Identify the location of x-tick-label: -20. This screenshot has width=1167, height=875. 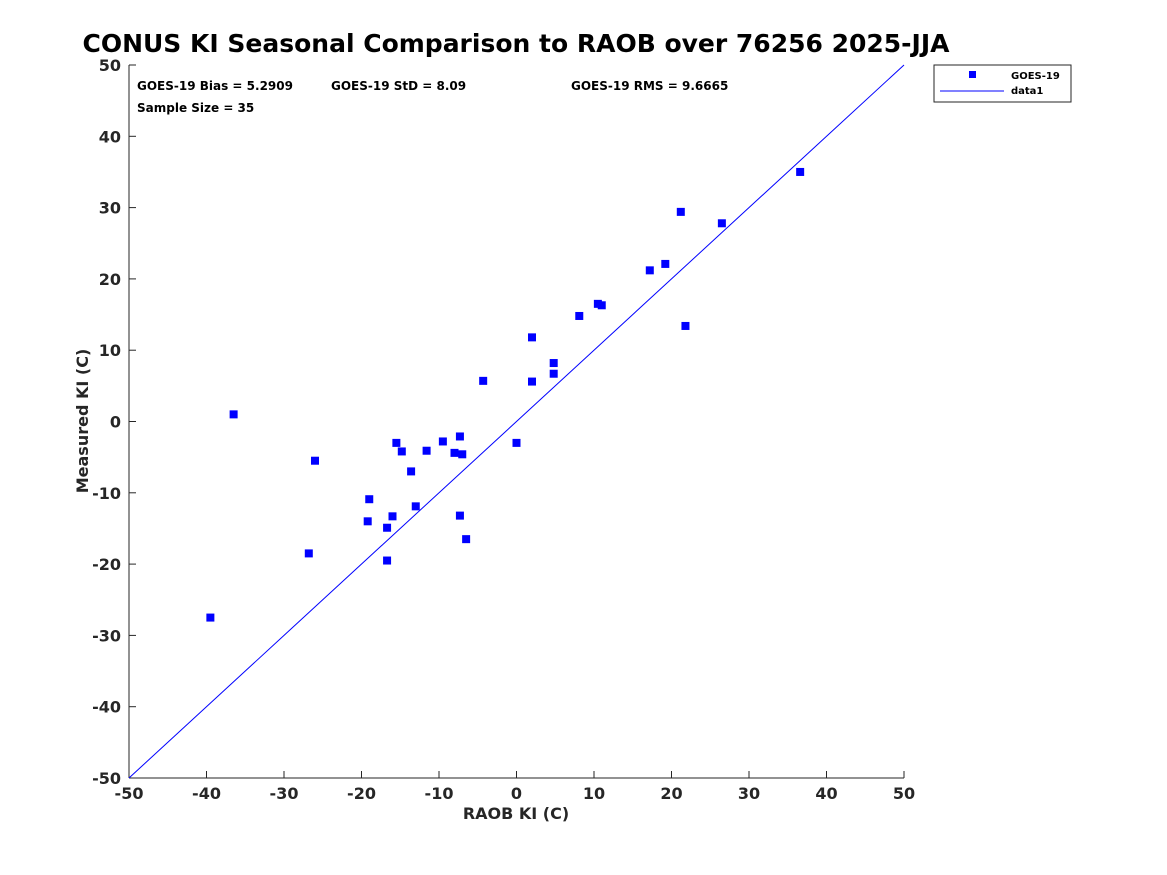
(361, 793).